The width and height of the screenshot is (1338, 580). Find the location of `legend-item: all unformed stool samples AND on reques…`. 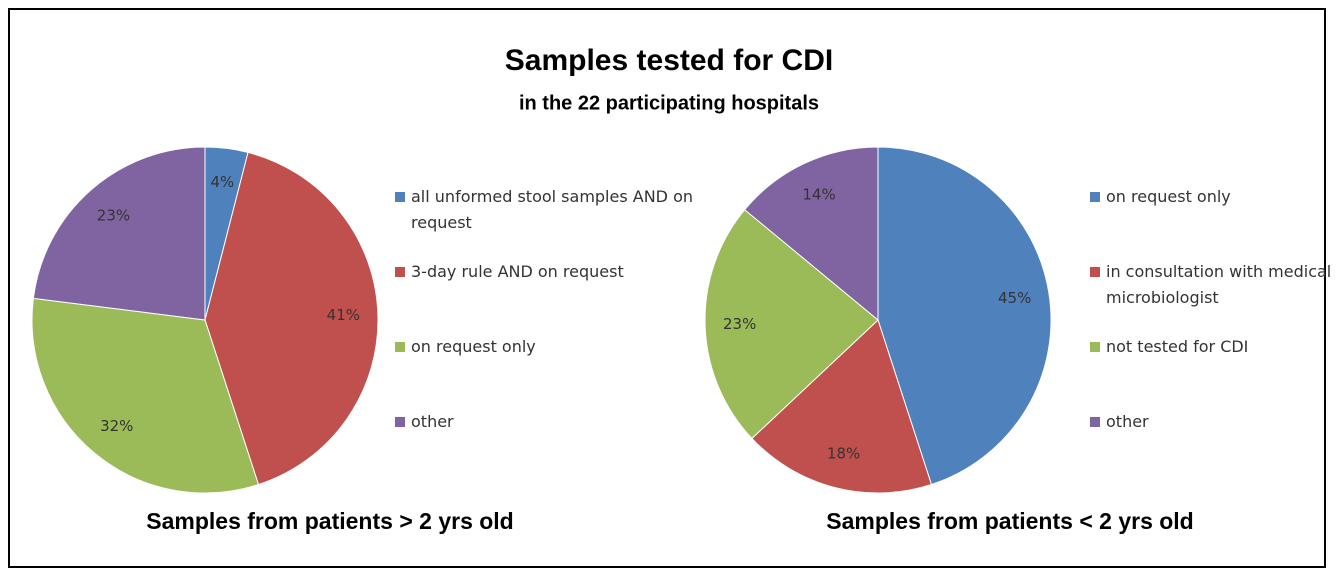

legend-item: all unformed stool samples AND on reques… is located at coordinates (545, 210).